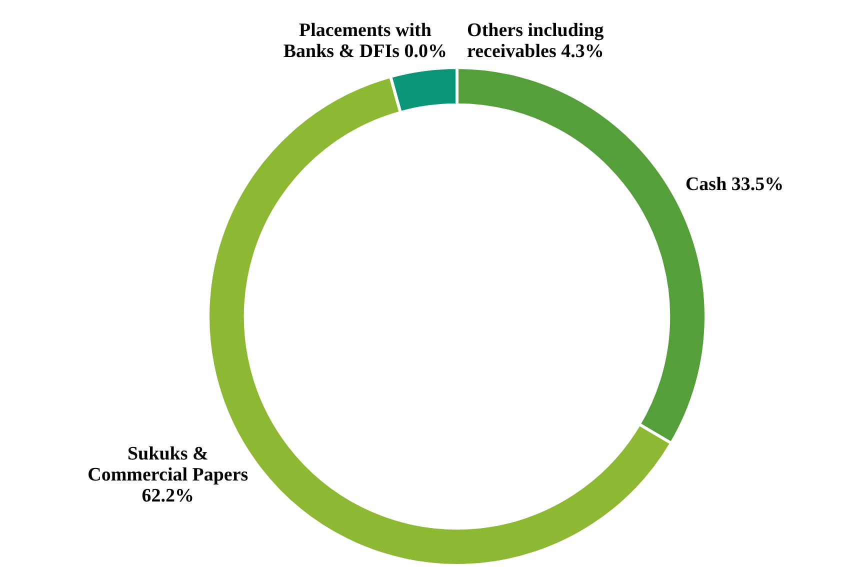  I want to click on category-label: Placements with Banks & DFIs 0.0%, so click(365, 41).